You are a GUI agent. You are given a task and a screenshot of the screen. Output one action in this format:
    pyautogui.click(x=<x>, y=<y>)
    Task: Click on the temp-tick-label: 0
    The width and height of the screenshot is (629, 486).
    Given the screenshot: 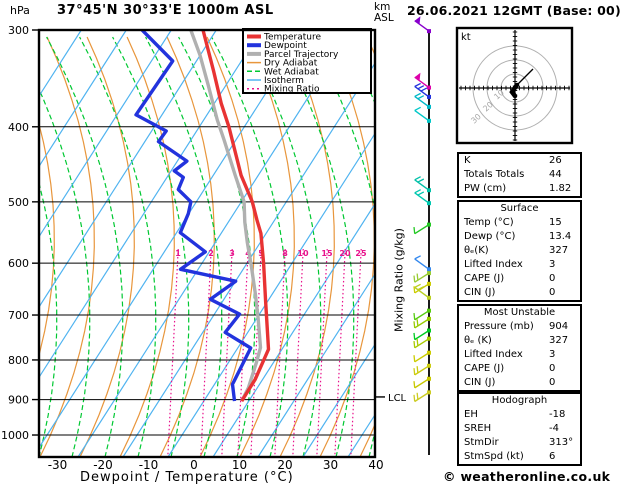 What is the action you would take?
    pyautogui.click(x=194, y=465)
    